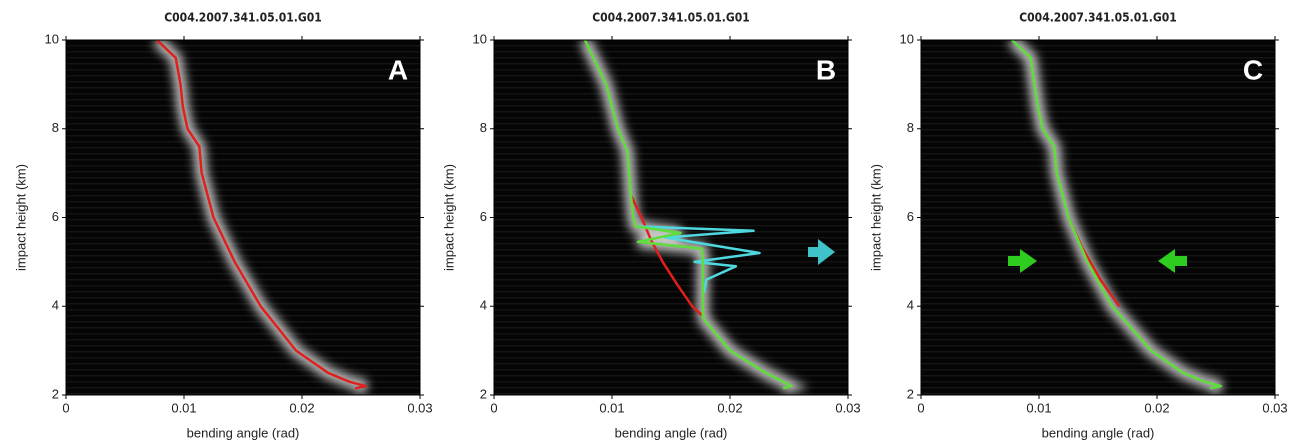 The width and height of the screenshot is (1306, 447). Describe the element at coordinates (821, 252) in the screenshot. I see `cyan-arrow` at that location.